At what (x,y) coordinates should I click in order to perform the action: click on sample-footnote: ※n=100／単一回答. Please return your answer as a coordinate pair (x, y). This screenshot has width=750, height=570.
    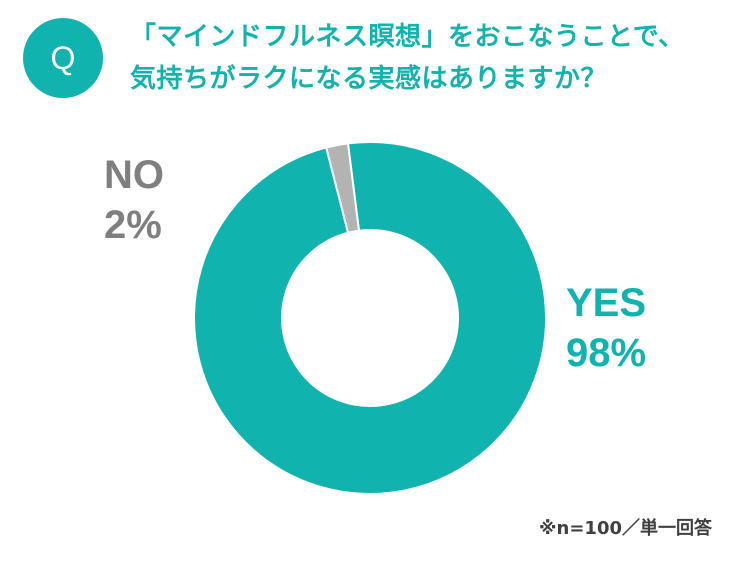
    Looking at the image, I should click on (625, 528).